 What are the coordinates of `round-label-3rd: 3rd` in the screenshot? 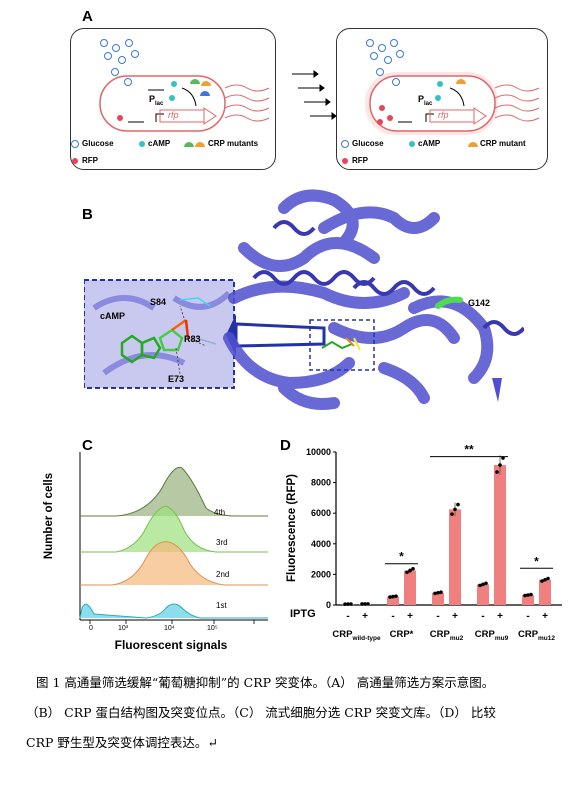 It's located at (222, 542).